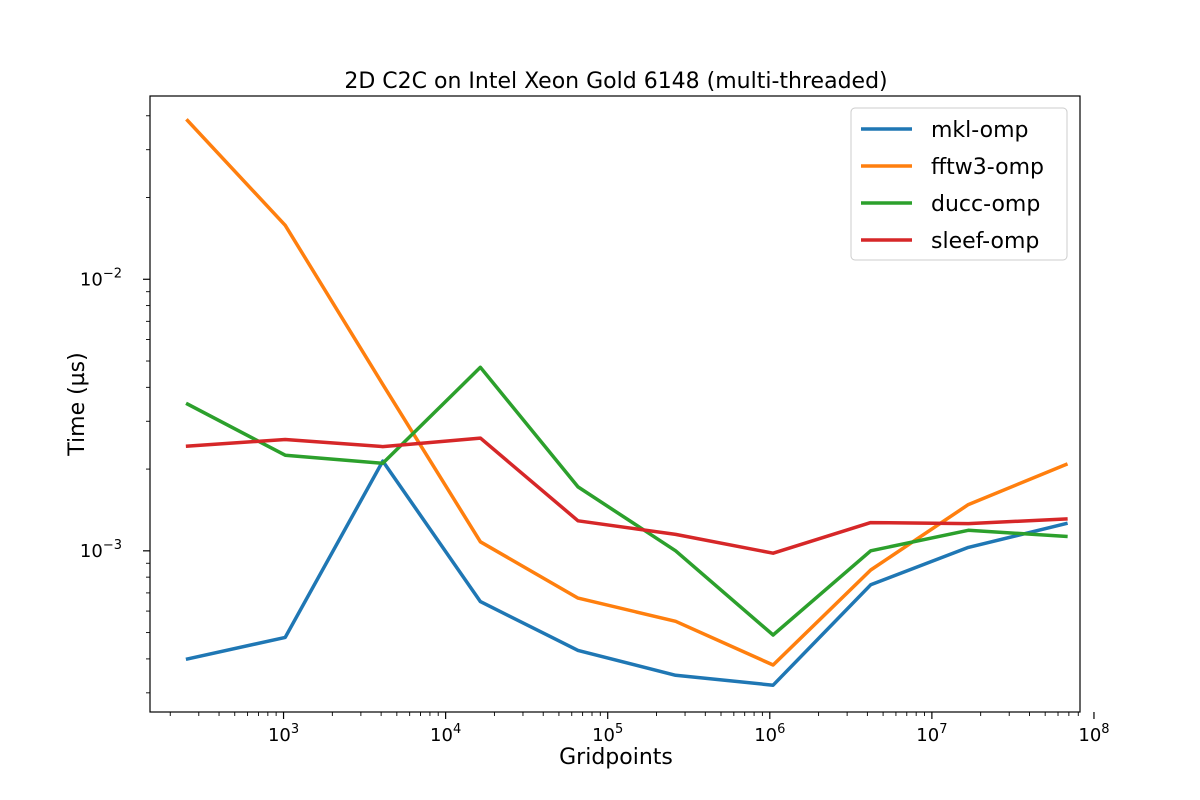 The image size is (1200, 800). What do you see at coordinates (931, 734) in the screenshot?
I see `x-tick-label: 10⁷` at bounding box center [931, 734].